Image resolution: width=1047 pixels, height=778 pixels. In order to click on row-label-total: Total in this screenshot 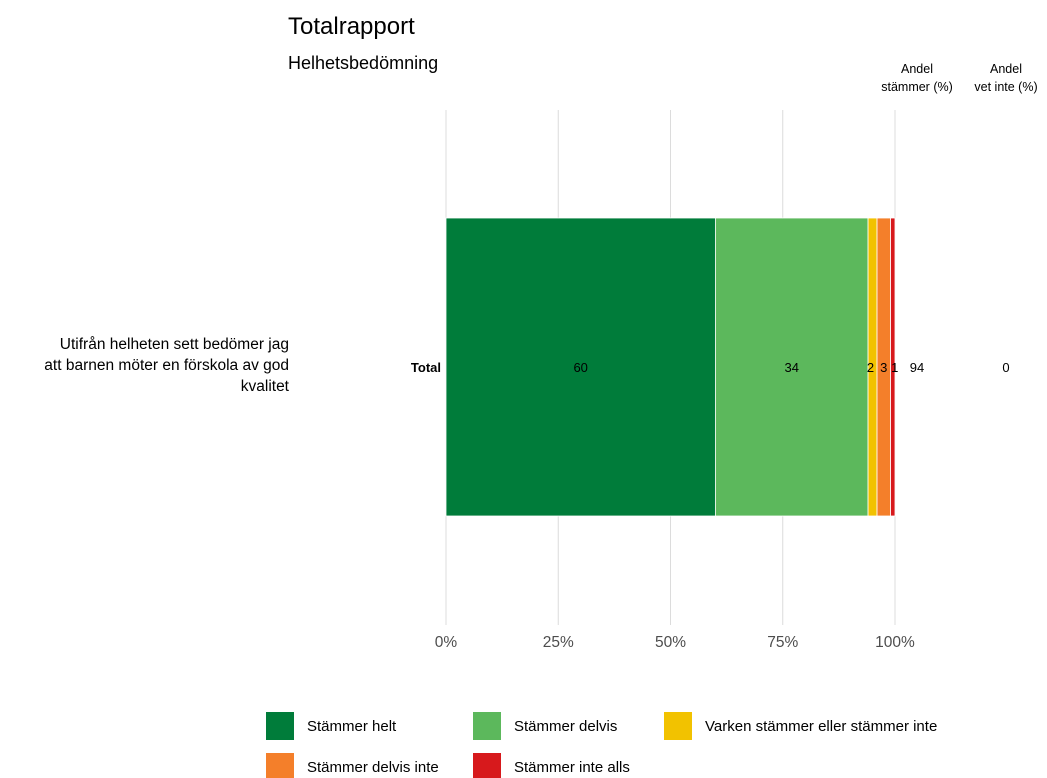, I will do `click(426, 367)`.